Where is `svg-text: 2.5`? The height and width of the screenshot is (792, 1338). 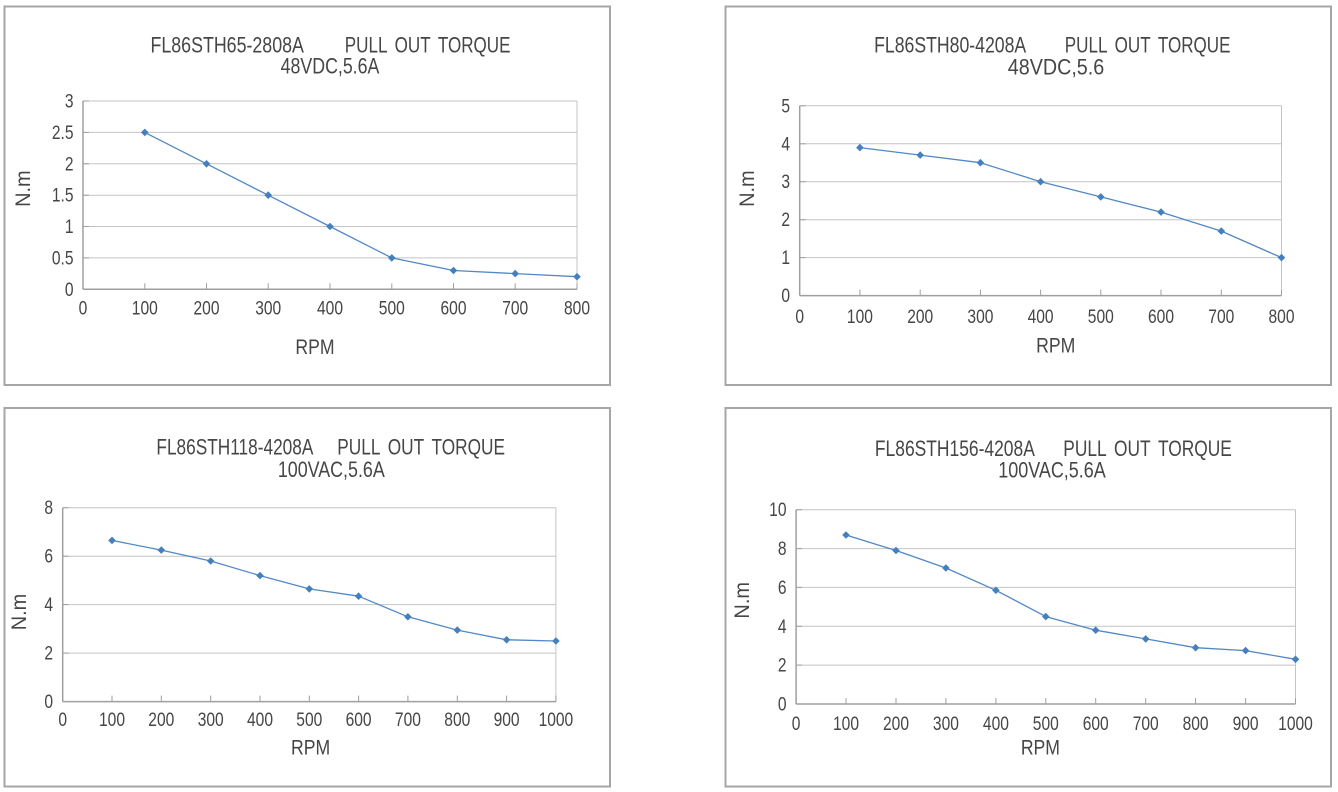
svg-text: 2.5 is located at coordinates (63, 132).